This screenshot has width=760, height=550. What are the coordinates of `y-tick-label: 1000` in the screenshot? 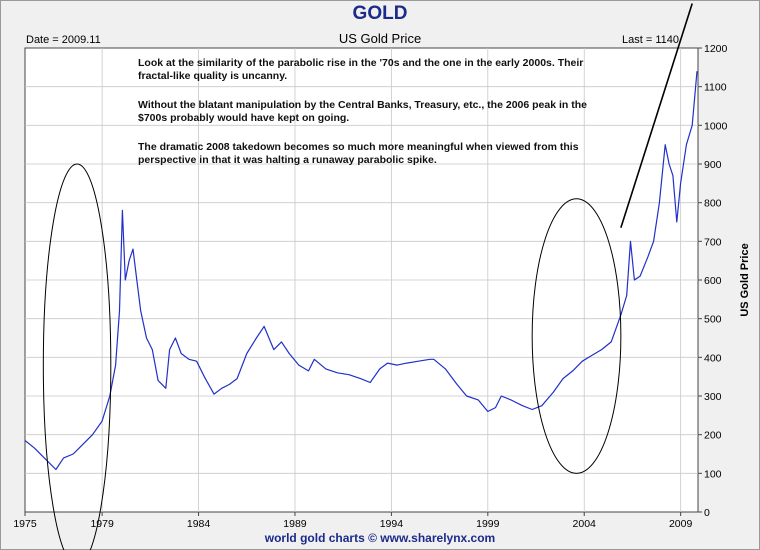 It's located at (716, 126).